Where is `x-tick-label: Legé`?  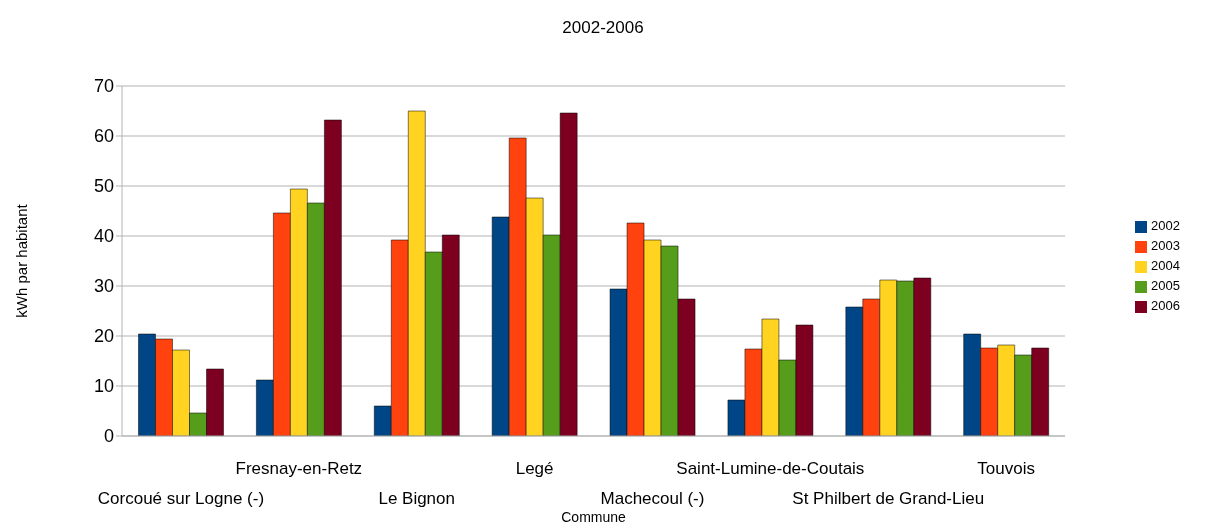
x-tick-label: Legé is located at coordinates (534, 468).